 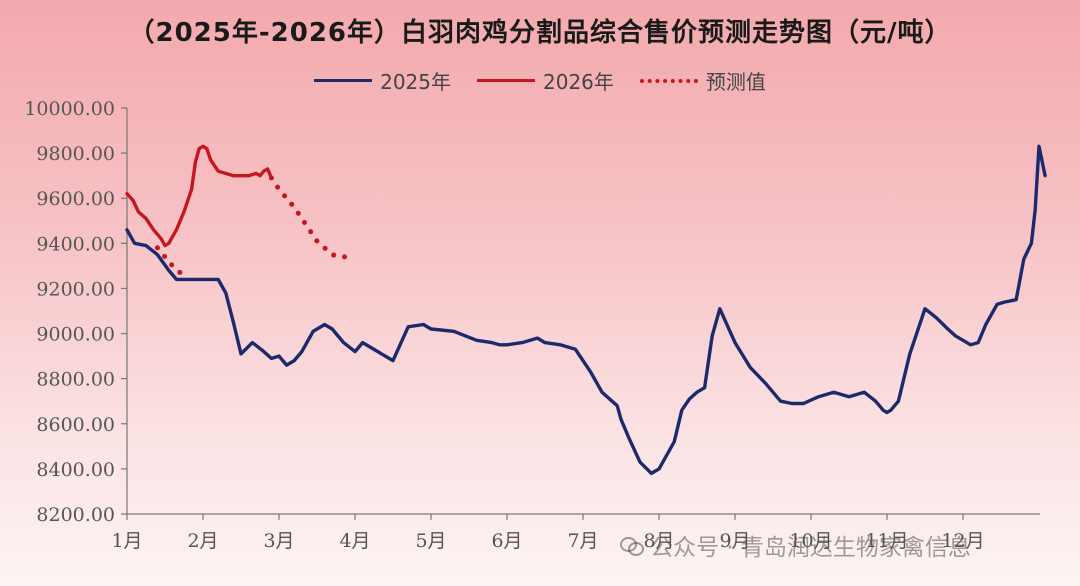 I want to click on x-axis: 1月 2月 3月 4月 5月 6月 7月 8月 9月 10月 11月 12月, so click(x=575, y=532).